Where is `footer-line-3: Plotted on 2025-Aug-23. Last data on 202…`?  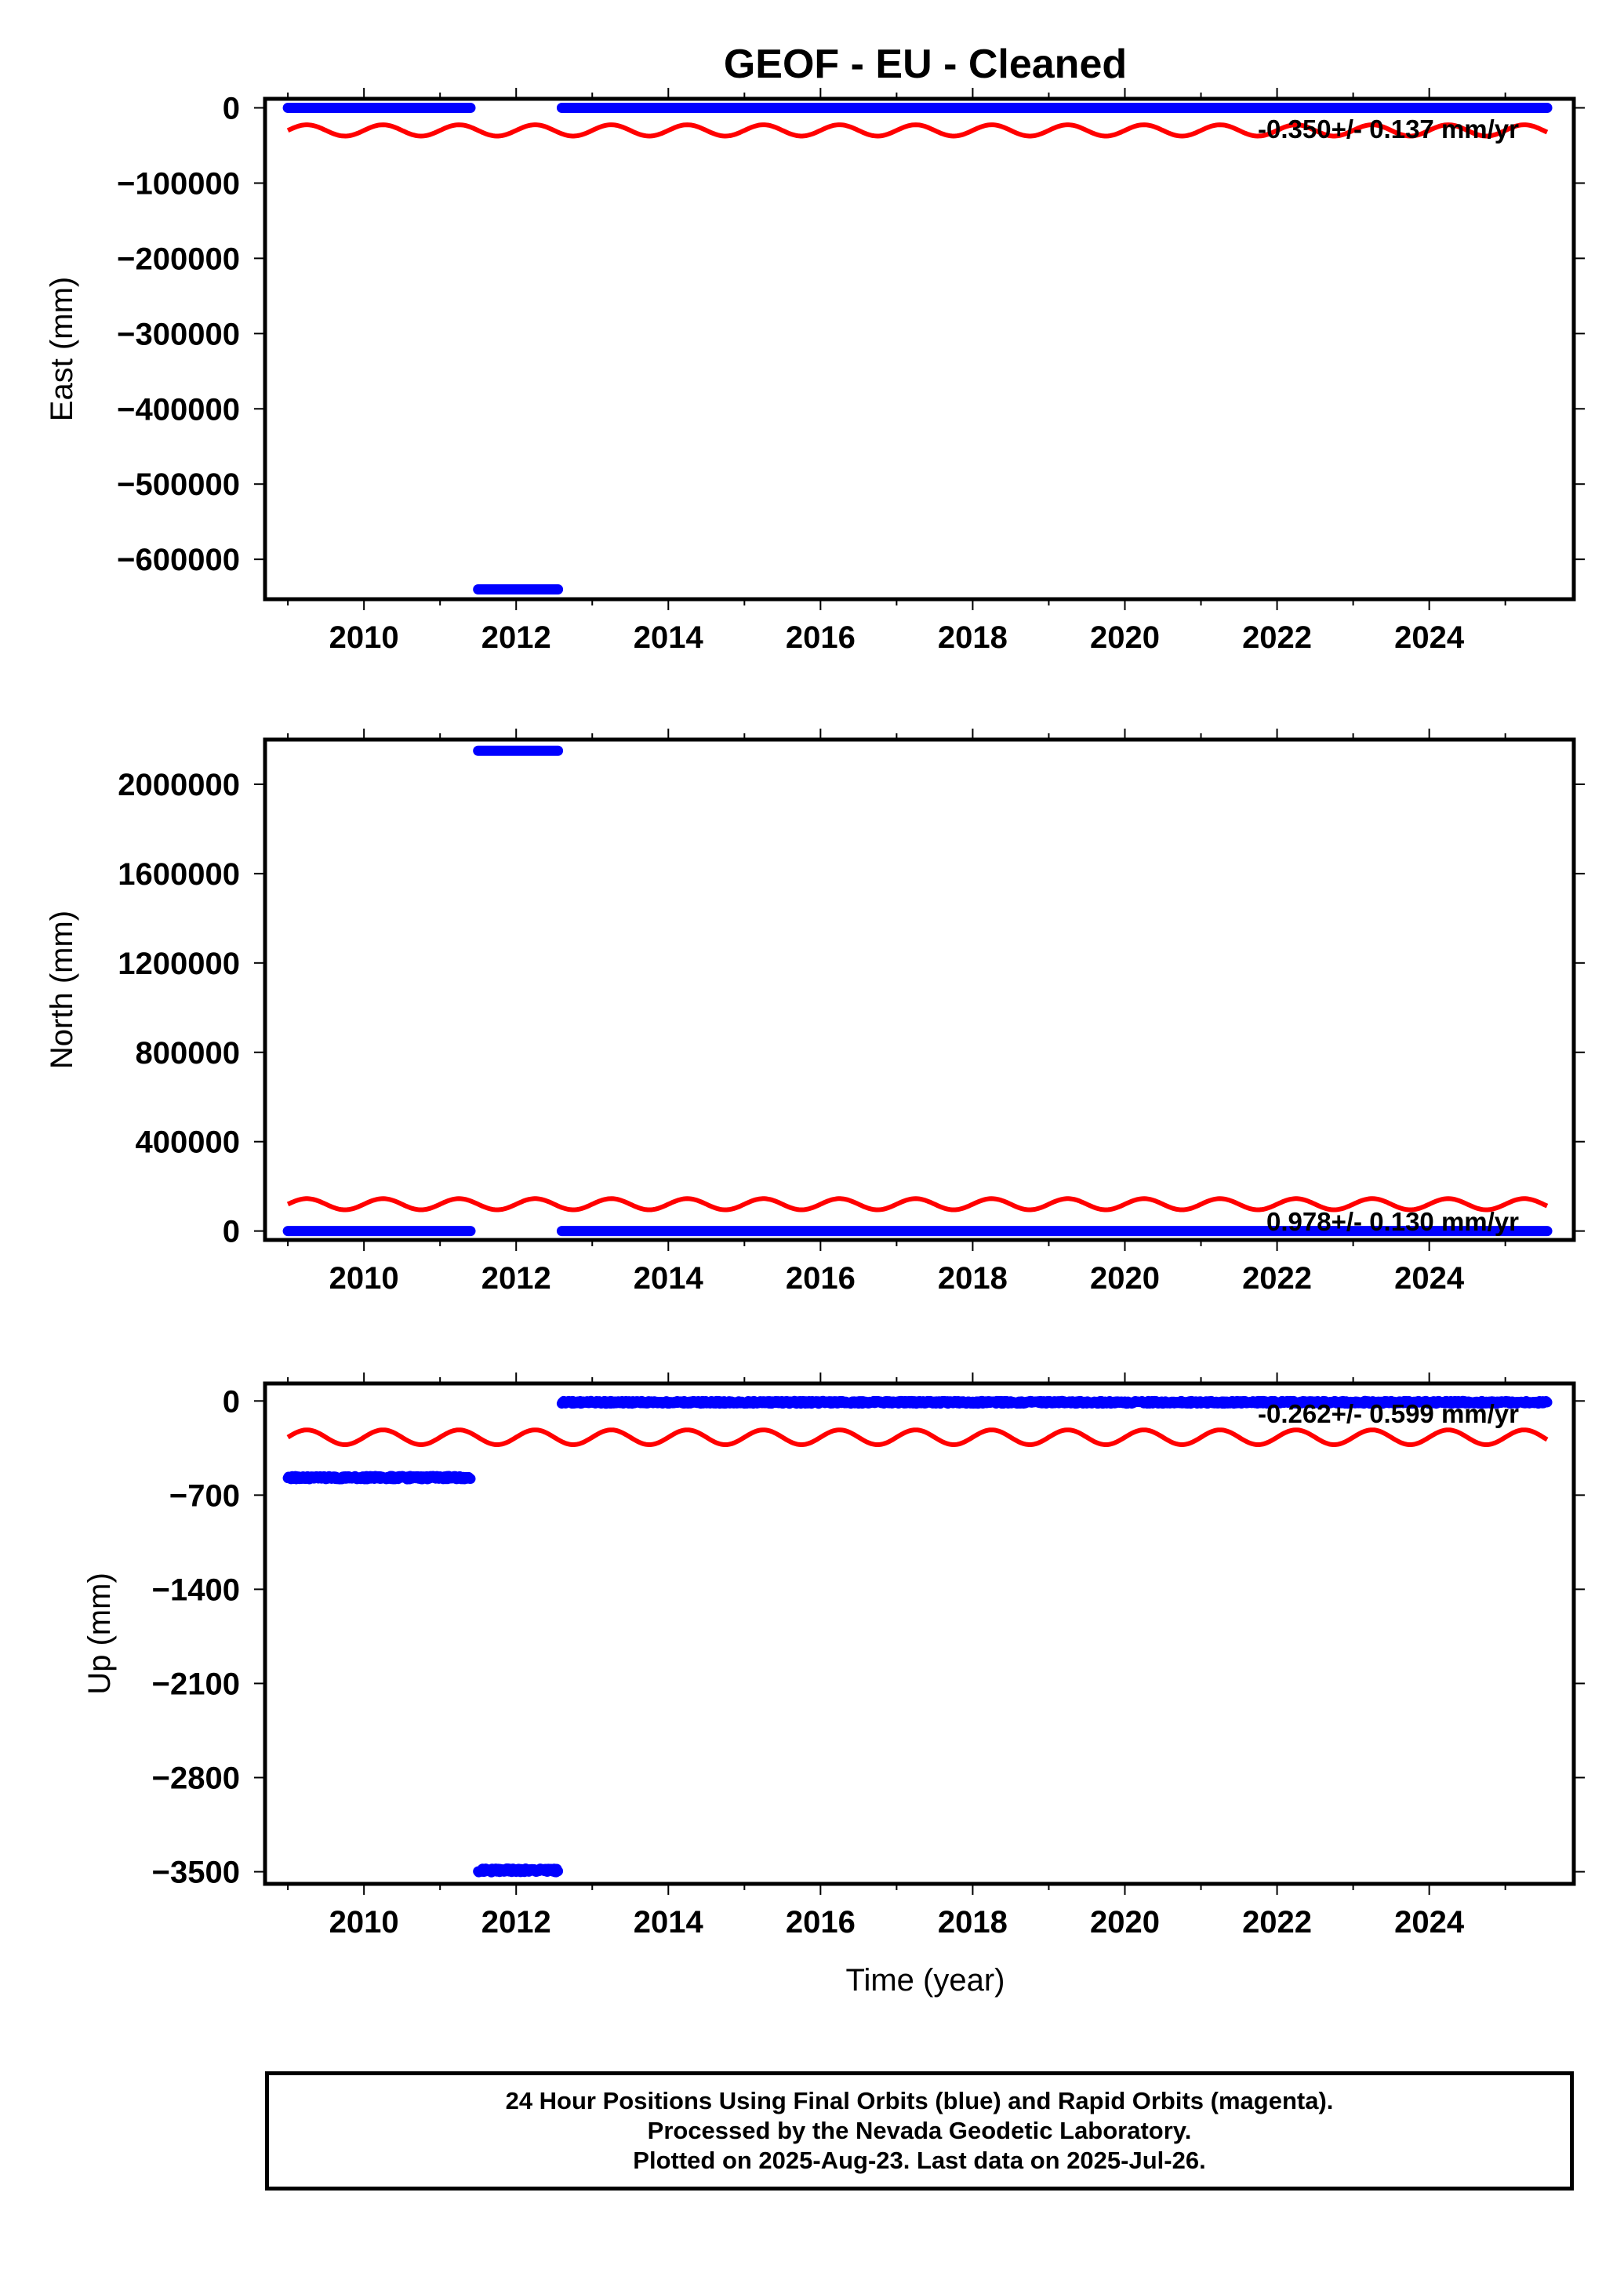
footer-line-3: Plotted on 2025-Aug-23. Last data on 202… is located at coordinates (920, 2160).